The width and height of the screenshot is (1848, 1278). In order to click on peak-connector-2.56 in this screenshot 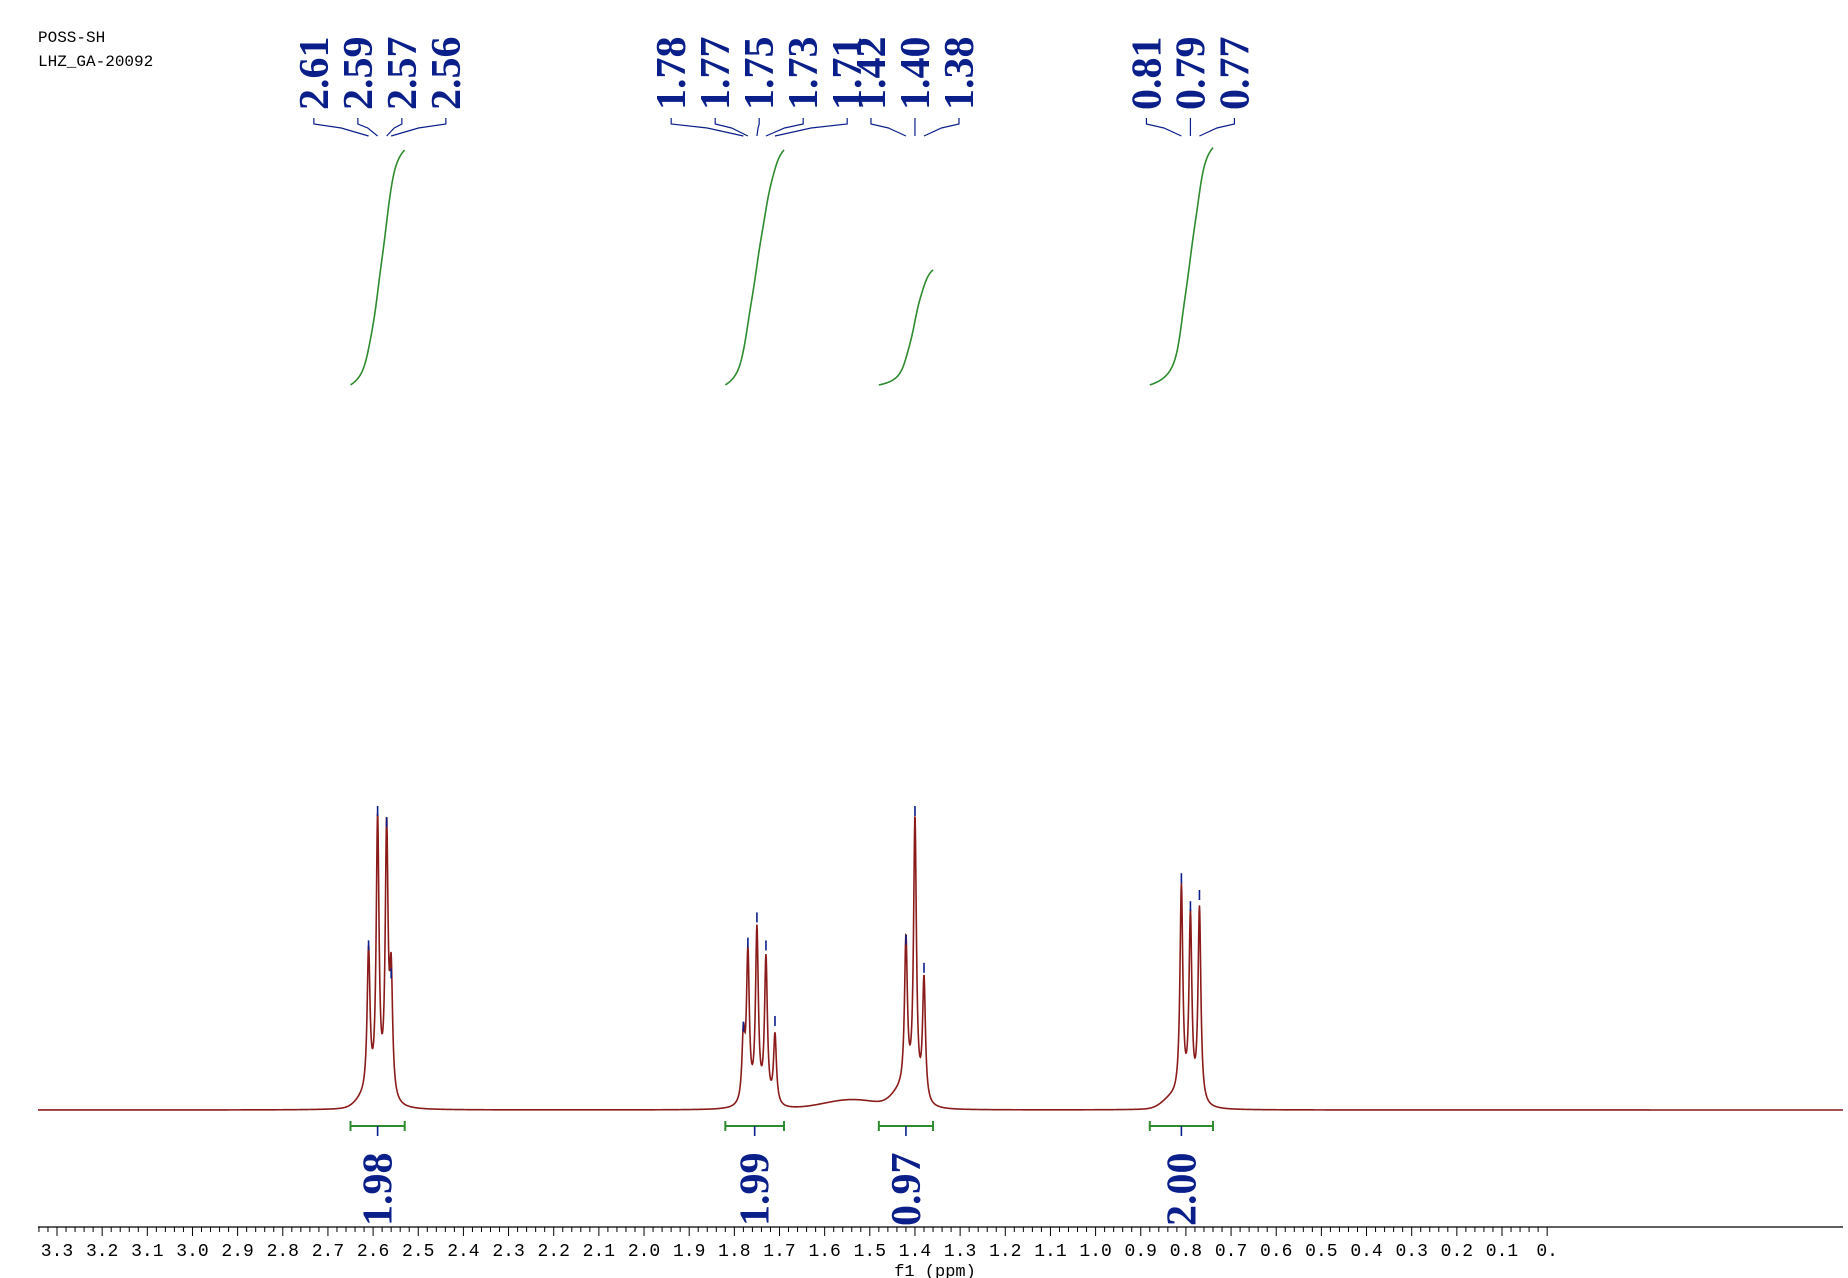, I will do `click(418, 127)`.